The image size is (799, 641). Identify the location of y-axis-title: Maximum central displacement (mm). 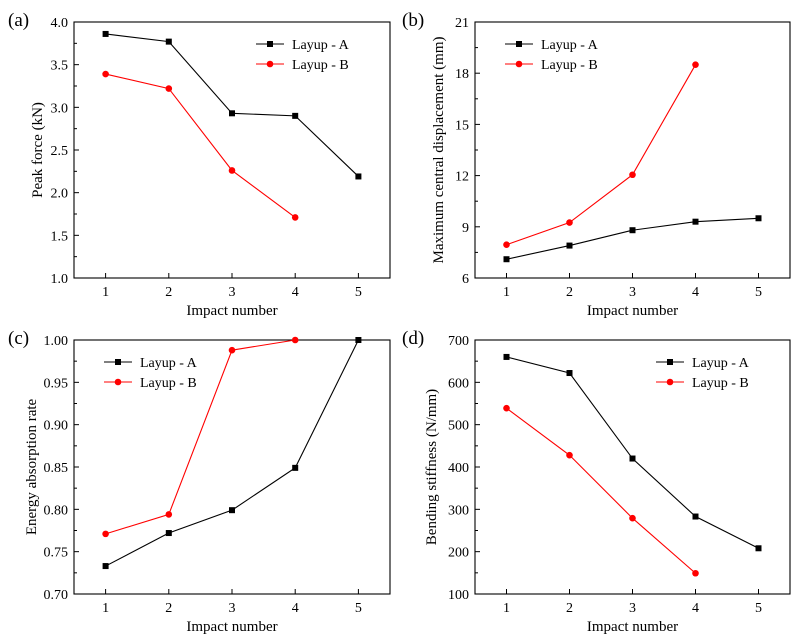
(439, 149).